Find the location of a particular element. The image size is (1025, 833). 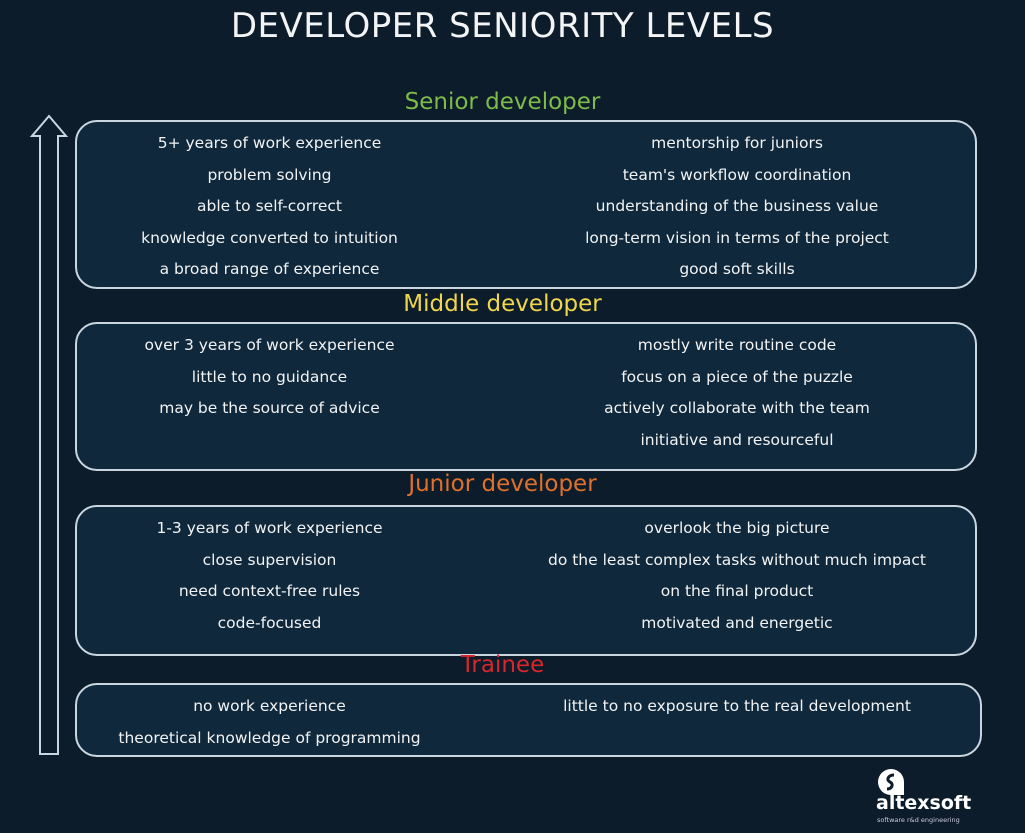

list-item: able to self-correct is located at coordinates (269, 206).